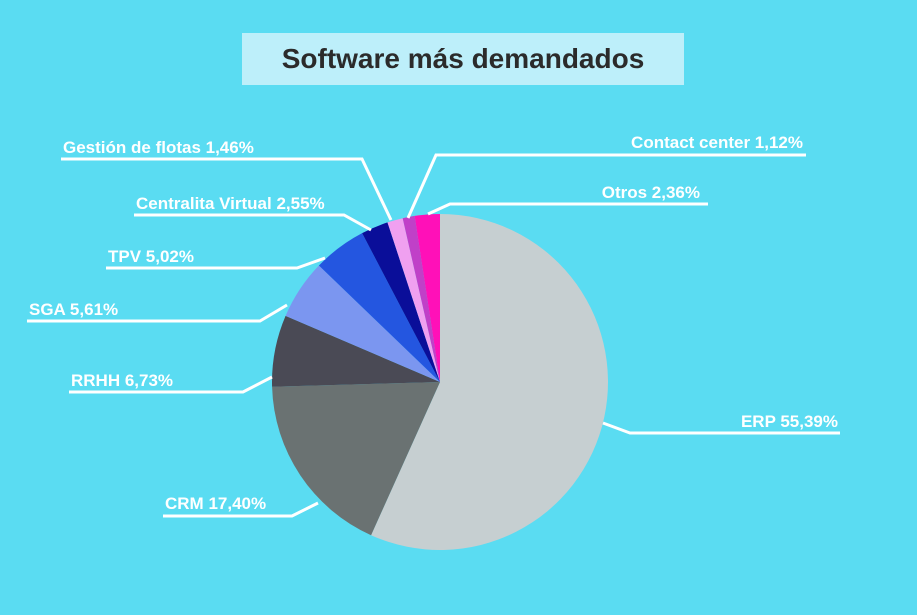 Image resolution: width=917 pixels, height=615 pixels. I want to click on leader-line-crm, so click(241, 509).